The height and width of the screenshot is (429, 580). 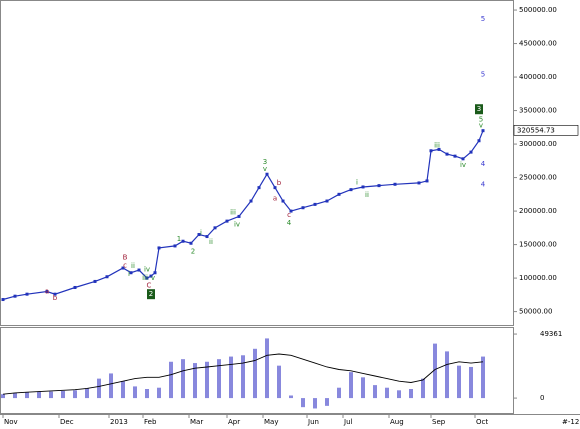 What do you see at coordinates (55, 298) in the screenshot?
I see `wave-label: b` at bounding box center [55, 298].